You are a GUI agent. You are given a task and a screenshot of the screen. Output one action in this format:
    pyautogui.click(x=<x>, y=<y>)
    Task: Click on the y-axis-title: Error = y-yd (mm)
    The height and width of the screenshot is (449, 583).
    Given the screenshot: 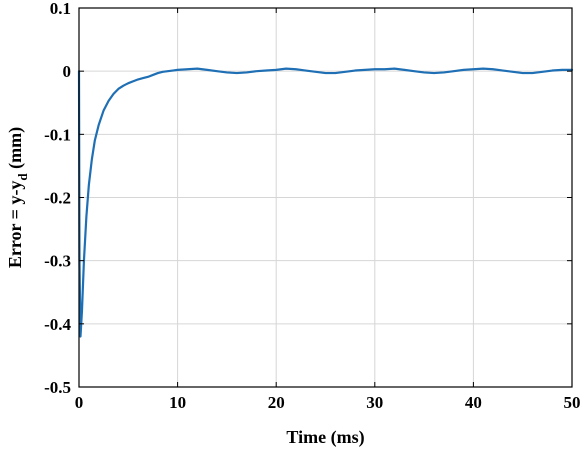 What is the action you would take?
    pyautogui.click(x=17, y=197)
    